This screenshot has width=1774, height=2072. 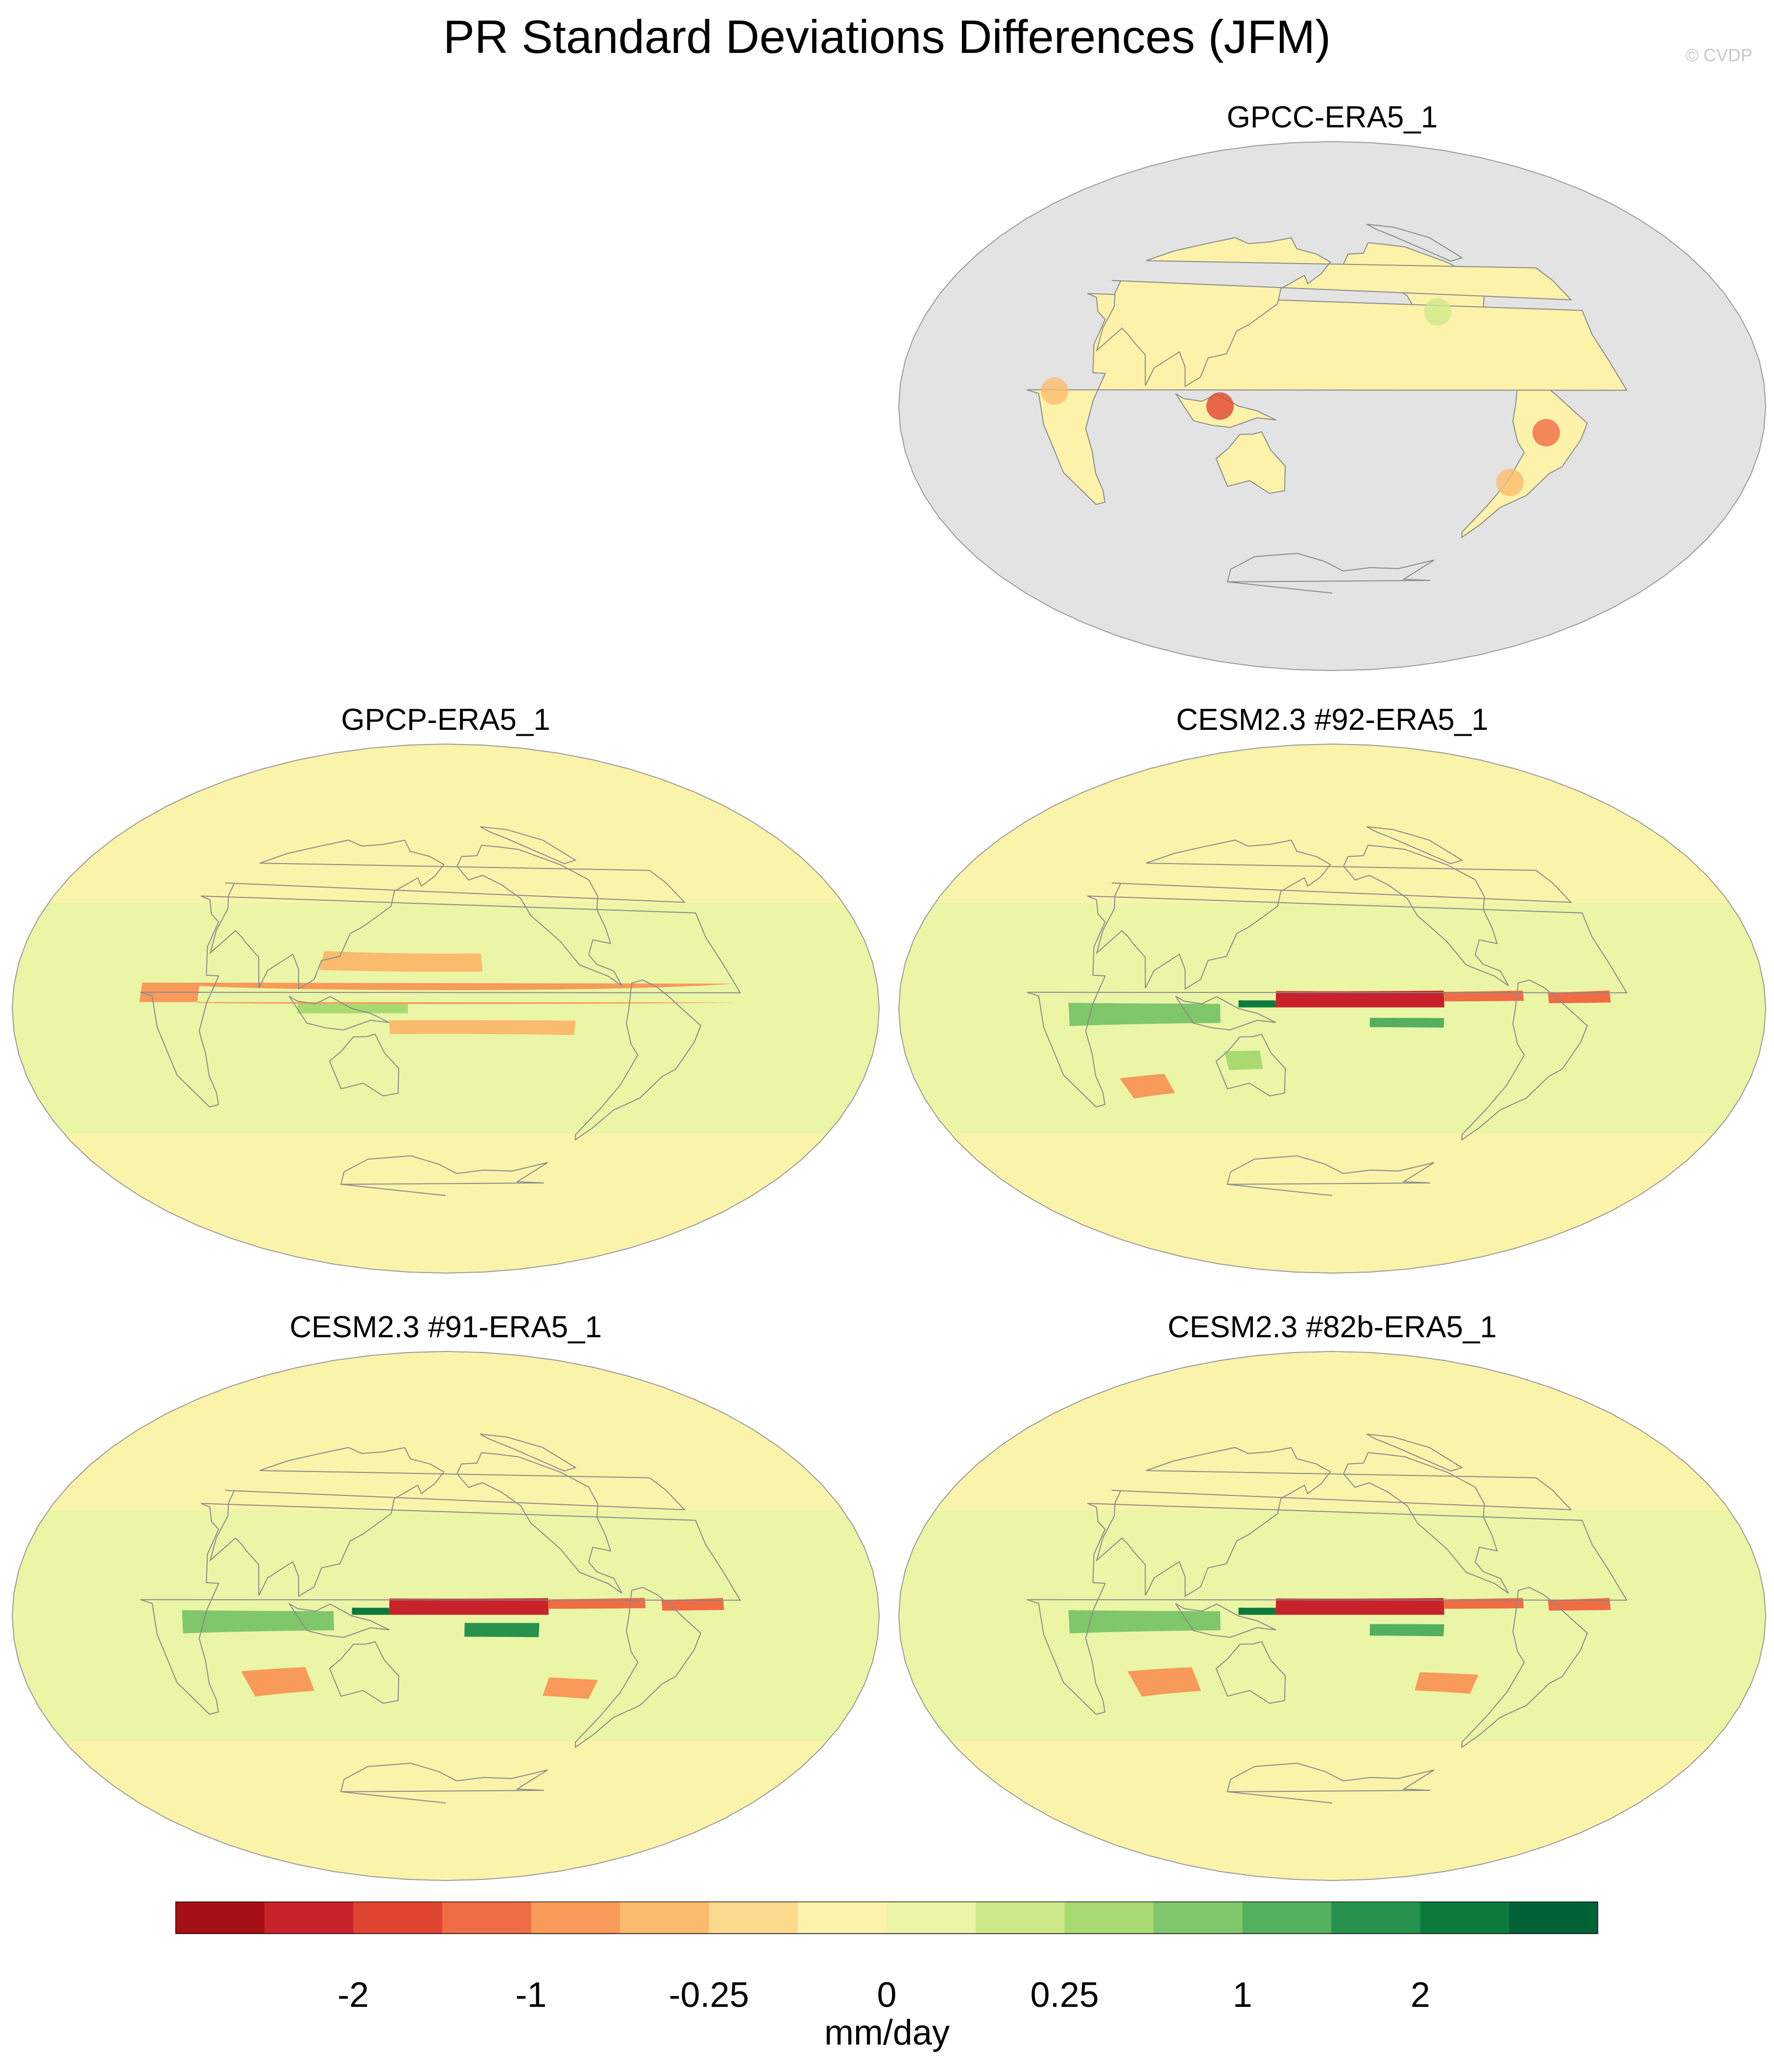 I want to click on map-background, so click(x=1332, y=406).